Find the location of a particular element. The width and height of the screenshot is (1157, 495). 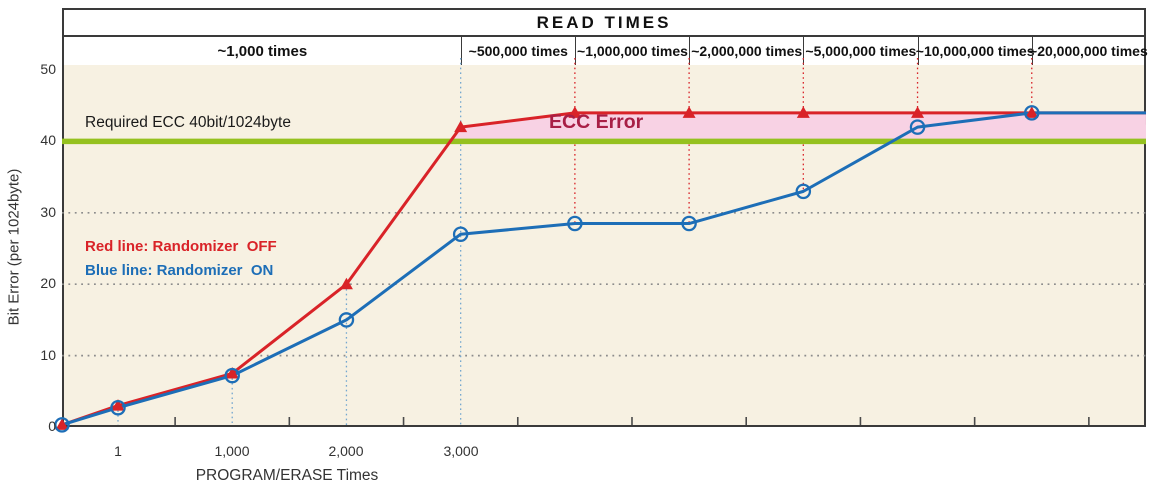

read-times-col-10m: ~10,000,000 times is located at coordinates (975, 51).